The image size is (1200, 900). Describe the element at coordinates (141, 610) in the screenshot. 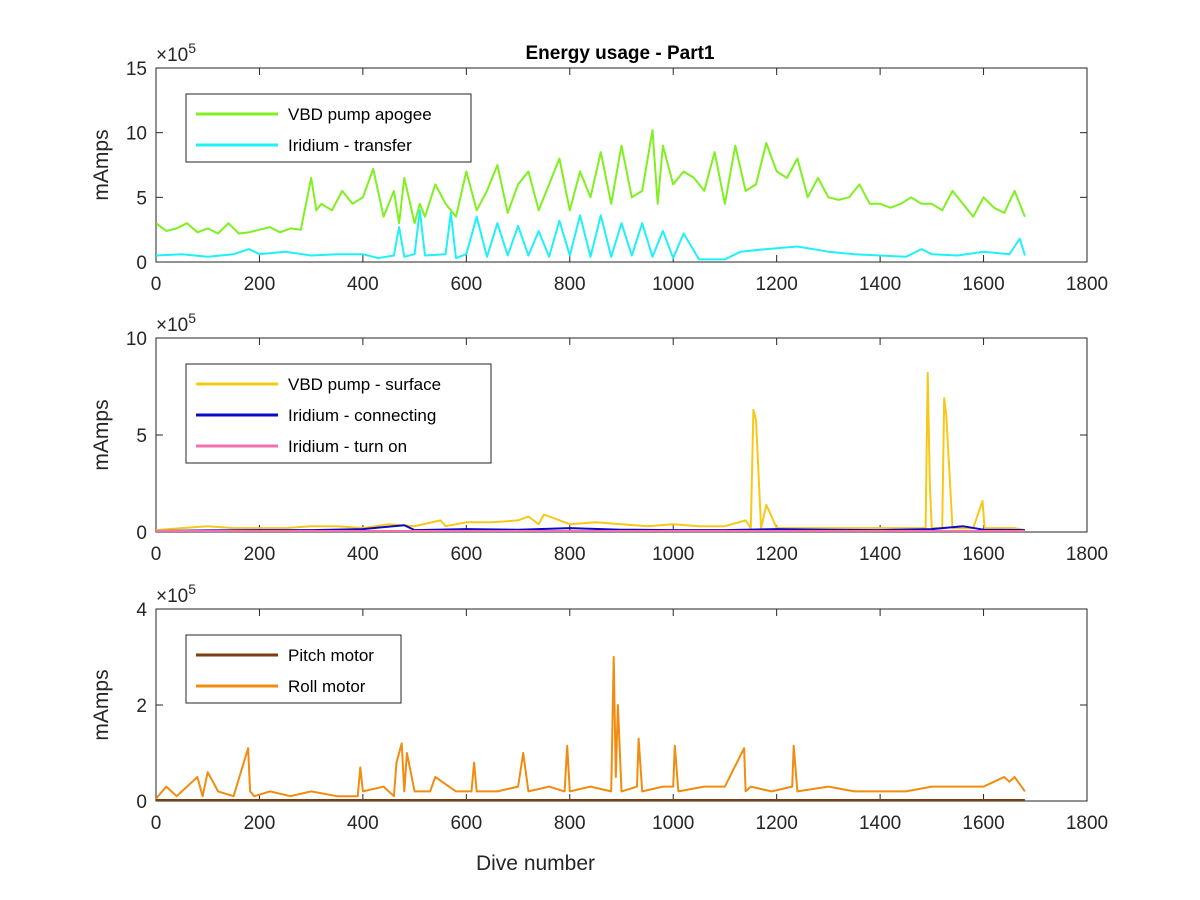

I see `y-tick-label: 4` at that location.